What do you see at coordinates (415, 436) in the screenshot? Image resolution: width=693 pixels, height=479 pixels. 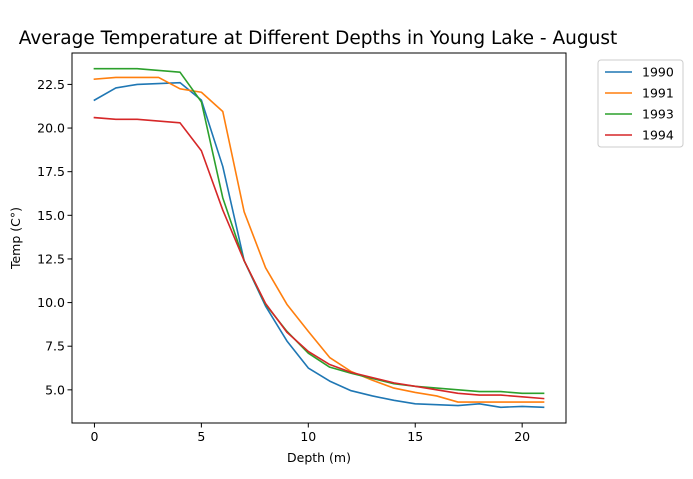 I see `x-tick-label: 15` at bounding box center [415, 436].